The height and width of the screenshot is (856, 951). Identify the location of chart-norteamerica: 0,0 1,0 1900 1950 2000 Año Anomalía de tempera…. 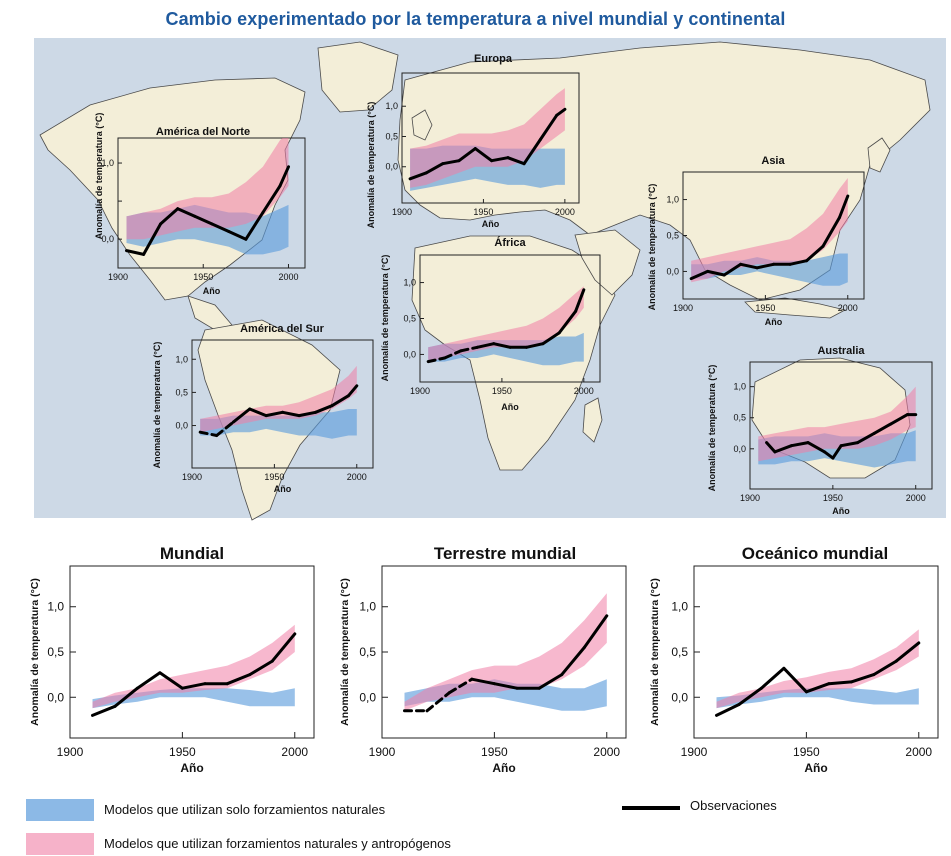
(200, 204).